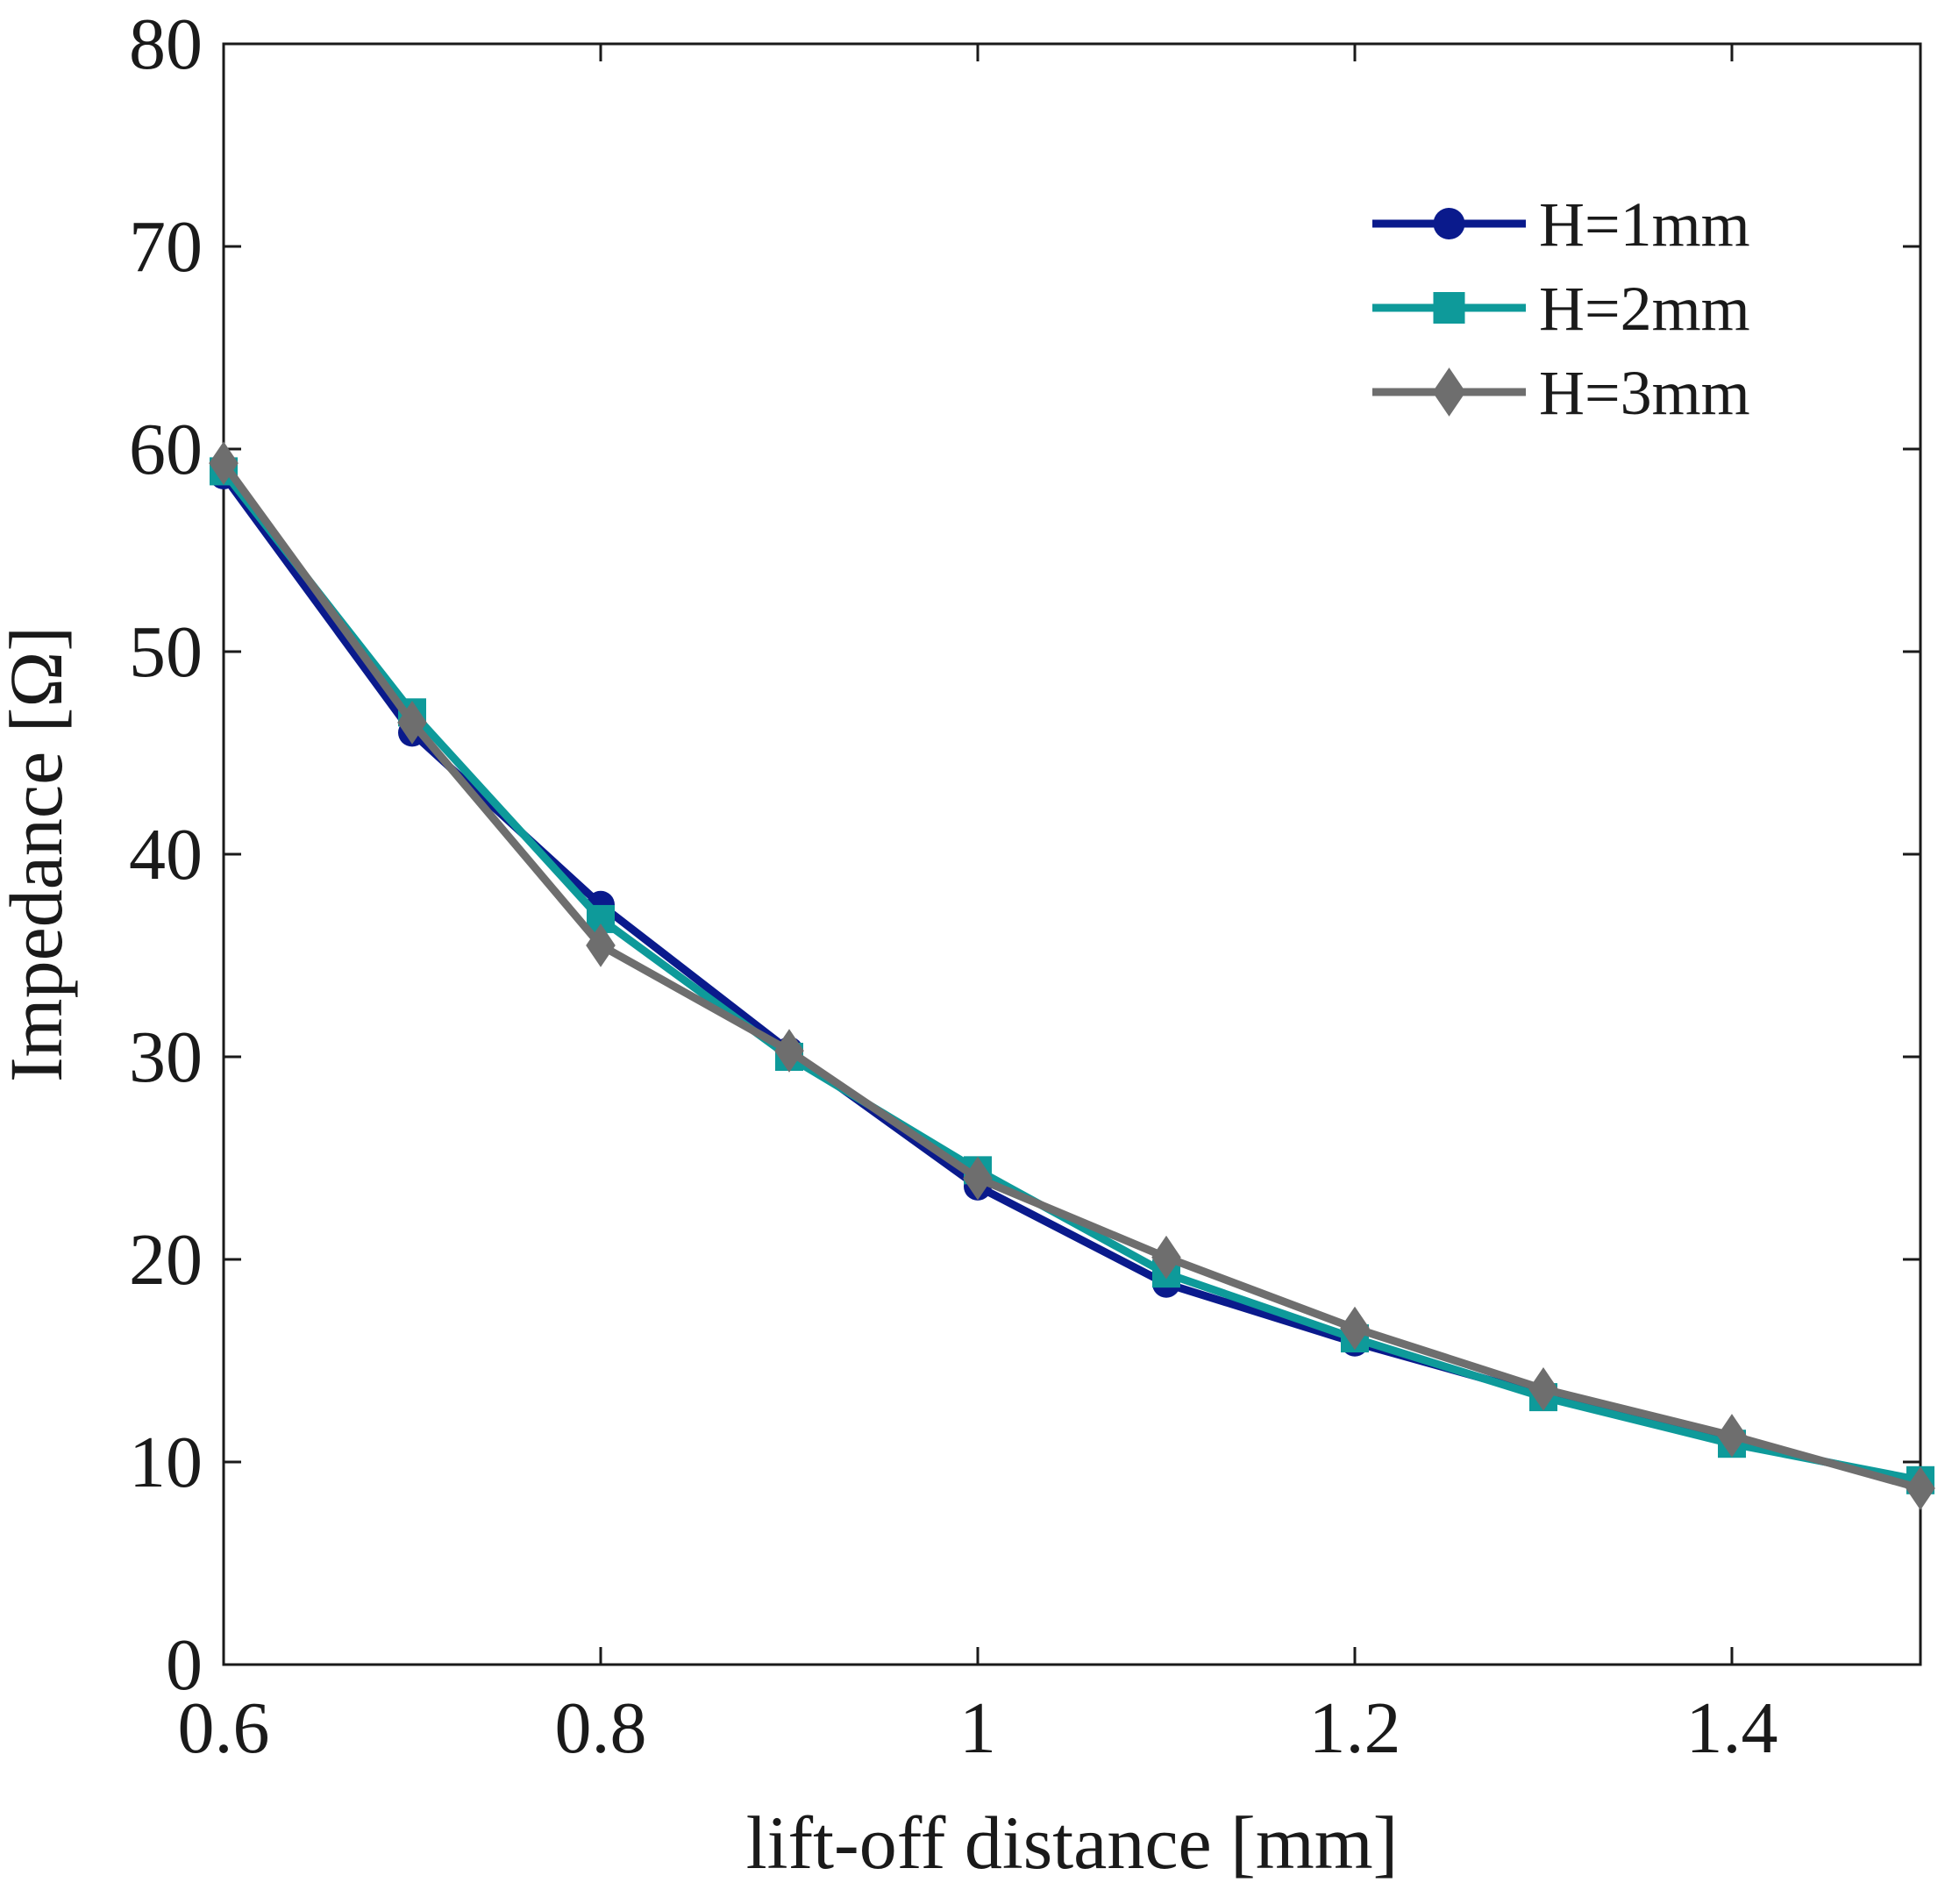 This screenshot has height=1904, width=1952. What do you see at coordinates (166, 1260) in the screenshot?
I see `y-tick-label: 20` at bounding box center [166, 1260].